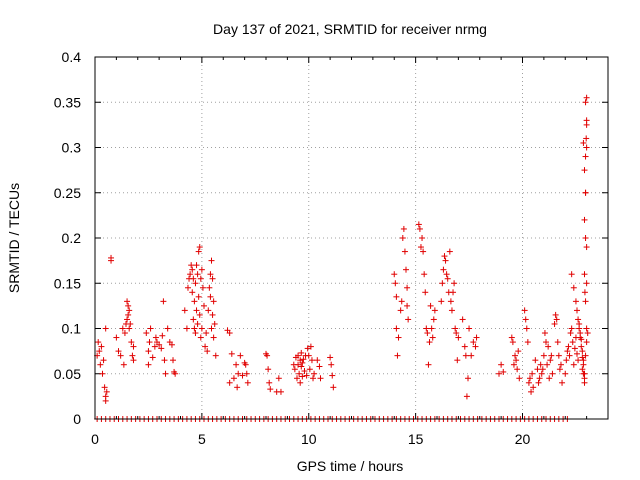 The height and width of the screenshot is (480, 640). Describe the element at coordinates (72, 148) in the screenshot. I see `y-tick-label: 0.3` at that location.